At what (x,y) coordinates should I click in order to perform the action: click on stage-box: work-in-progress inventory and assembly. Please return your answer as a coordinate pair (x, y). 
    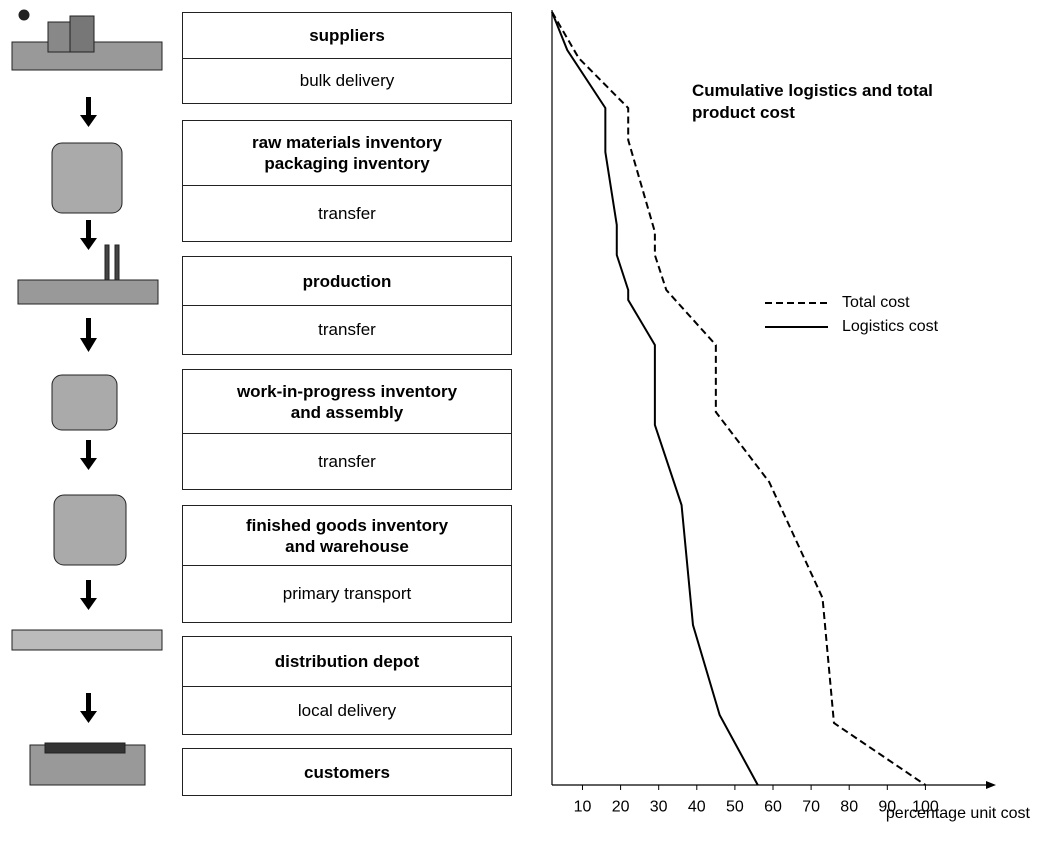
    Looking at the image, I should click on (347, 401).